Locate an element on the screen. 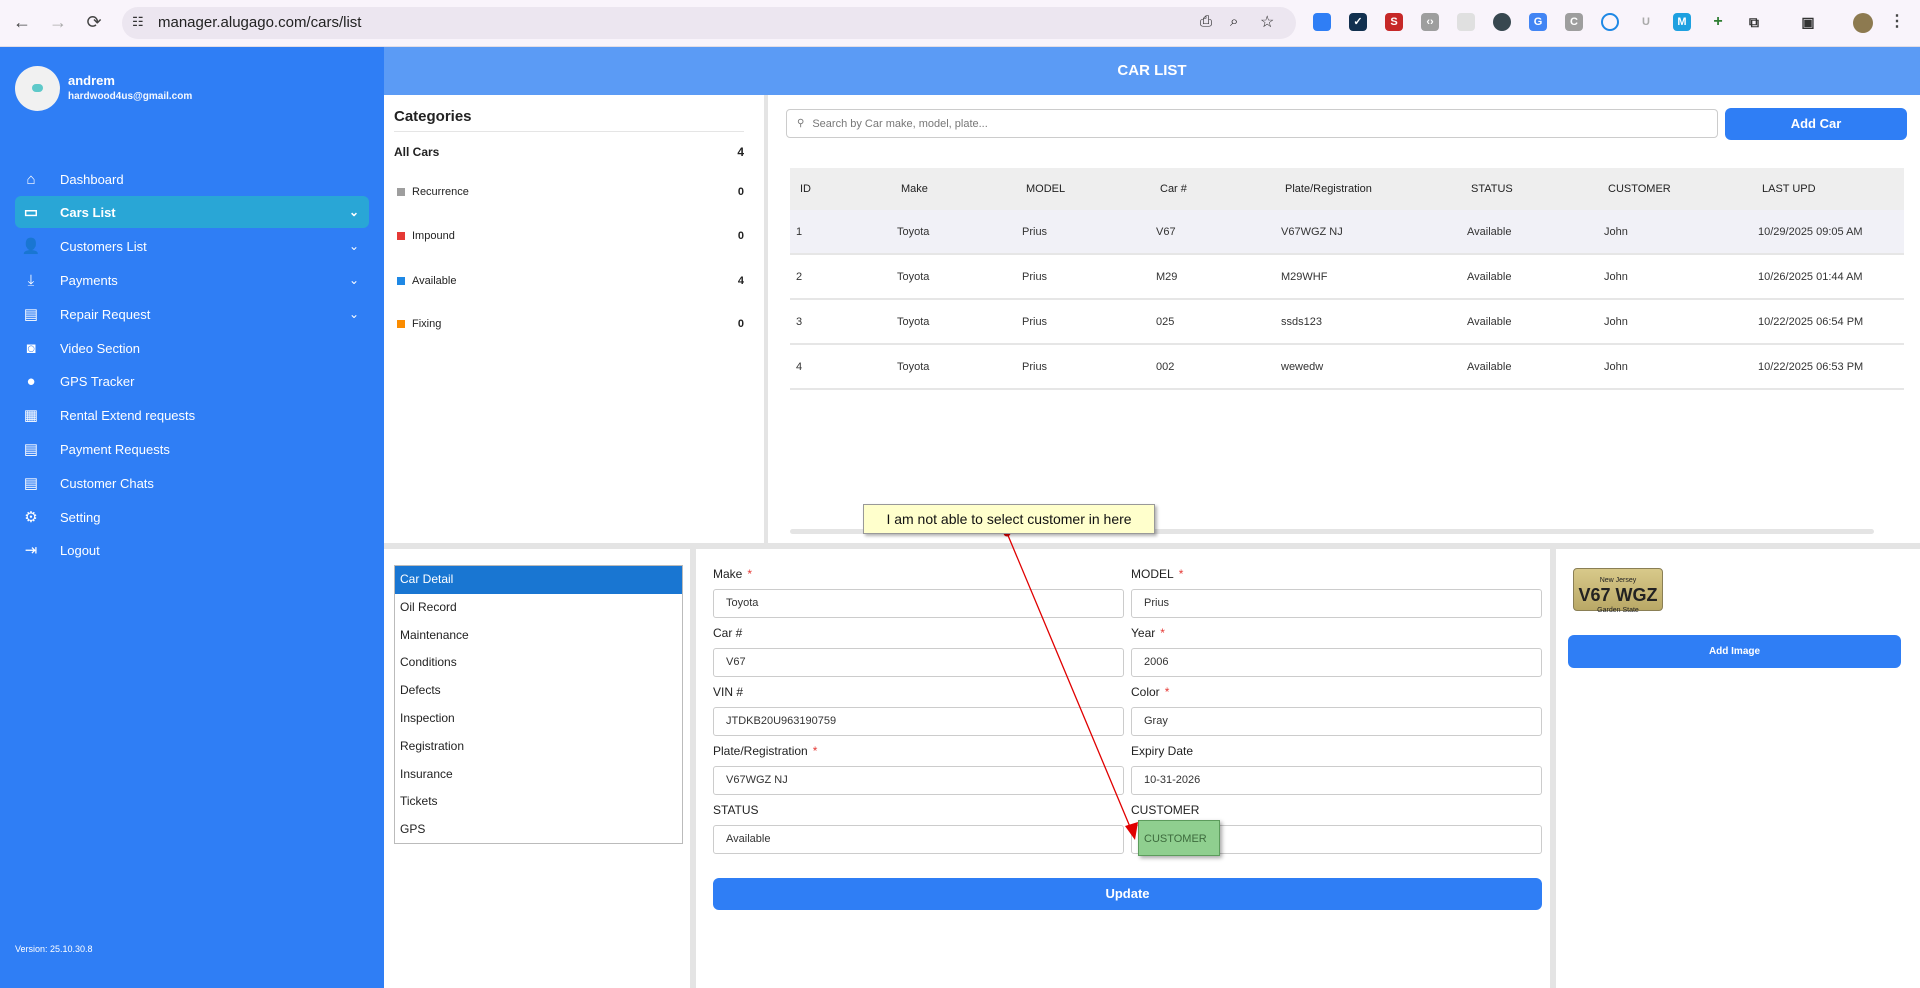 The image size is (1920, 988). category-count: 4 is located at coordinates (740, 152).